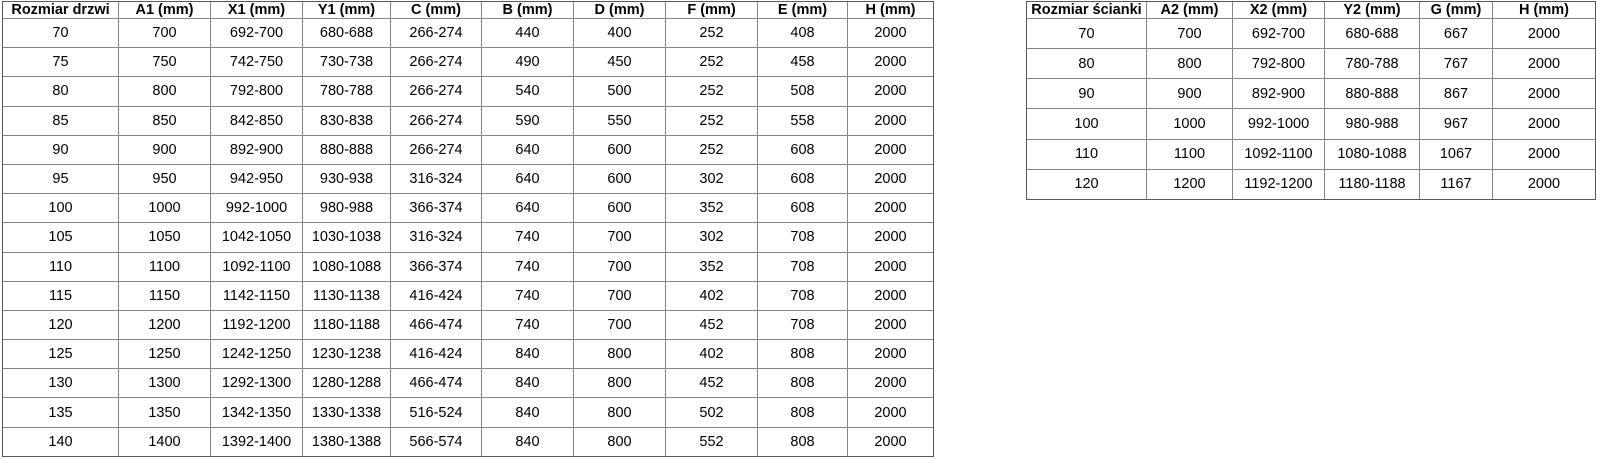  What do you see at coordinates (711, 149) in the screenshot?
I see `table-cell: 252` at bounding box center [711, 149].